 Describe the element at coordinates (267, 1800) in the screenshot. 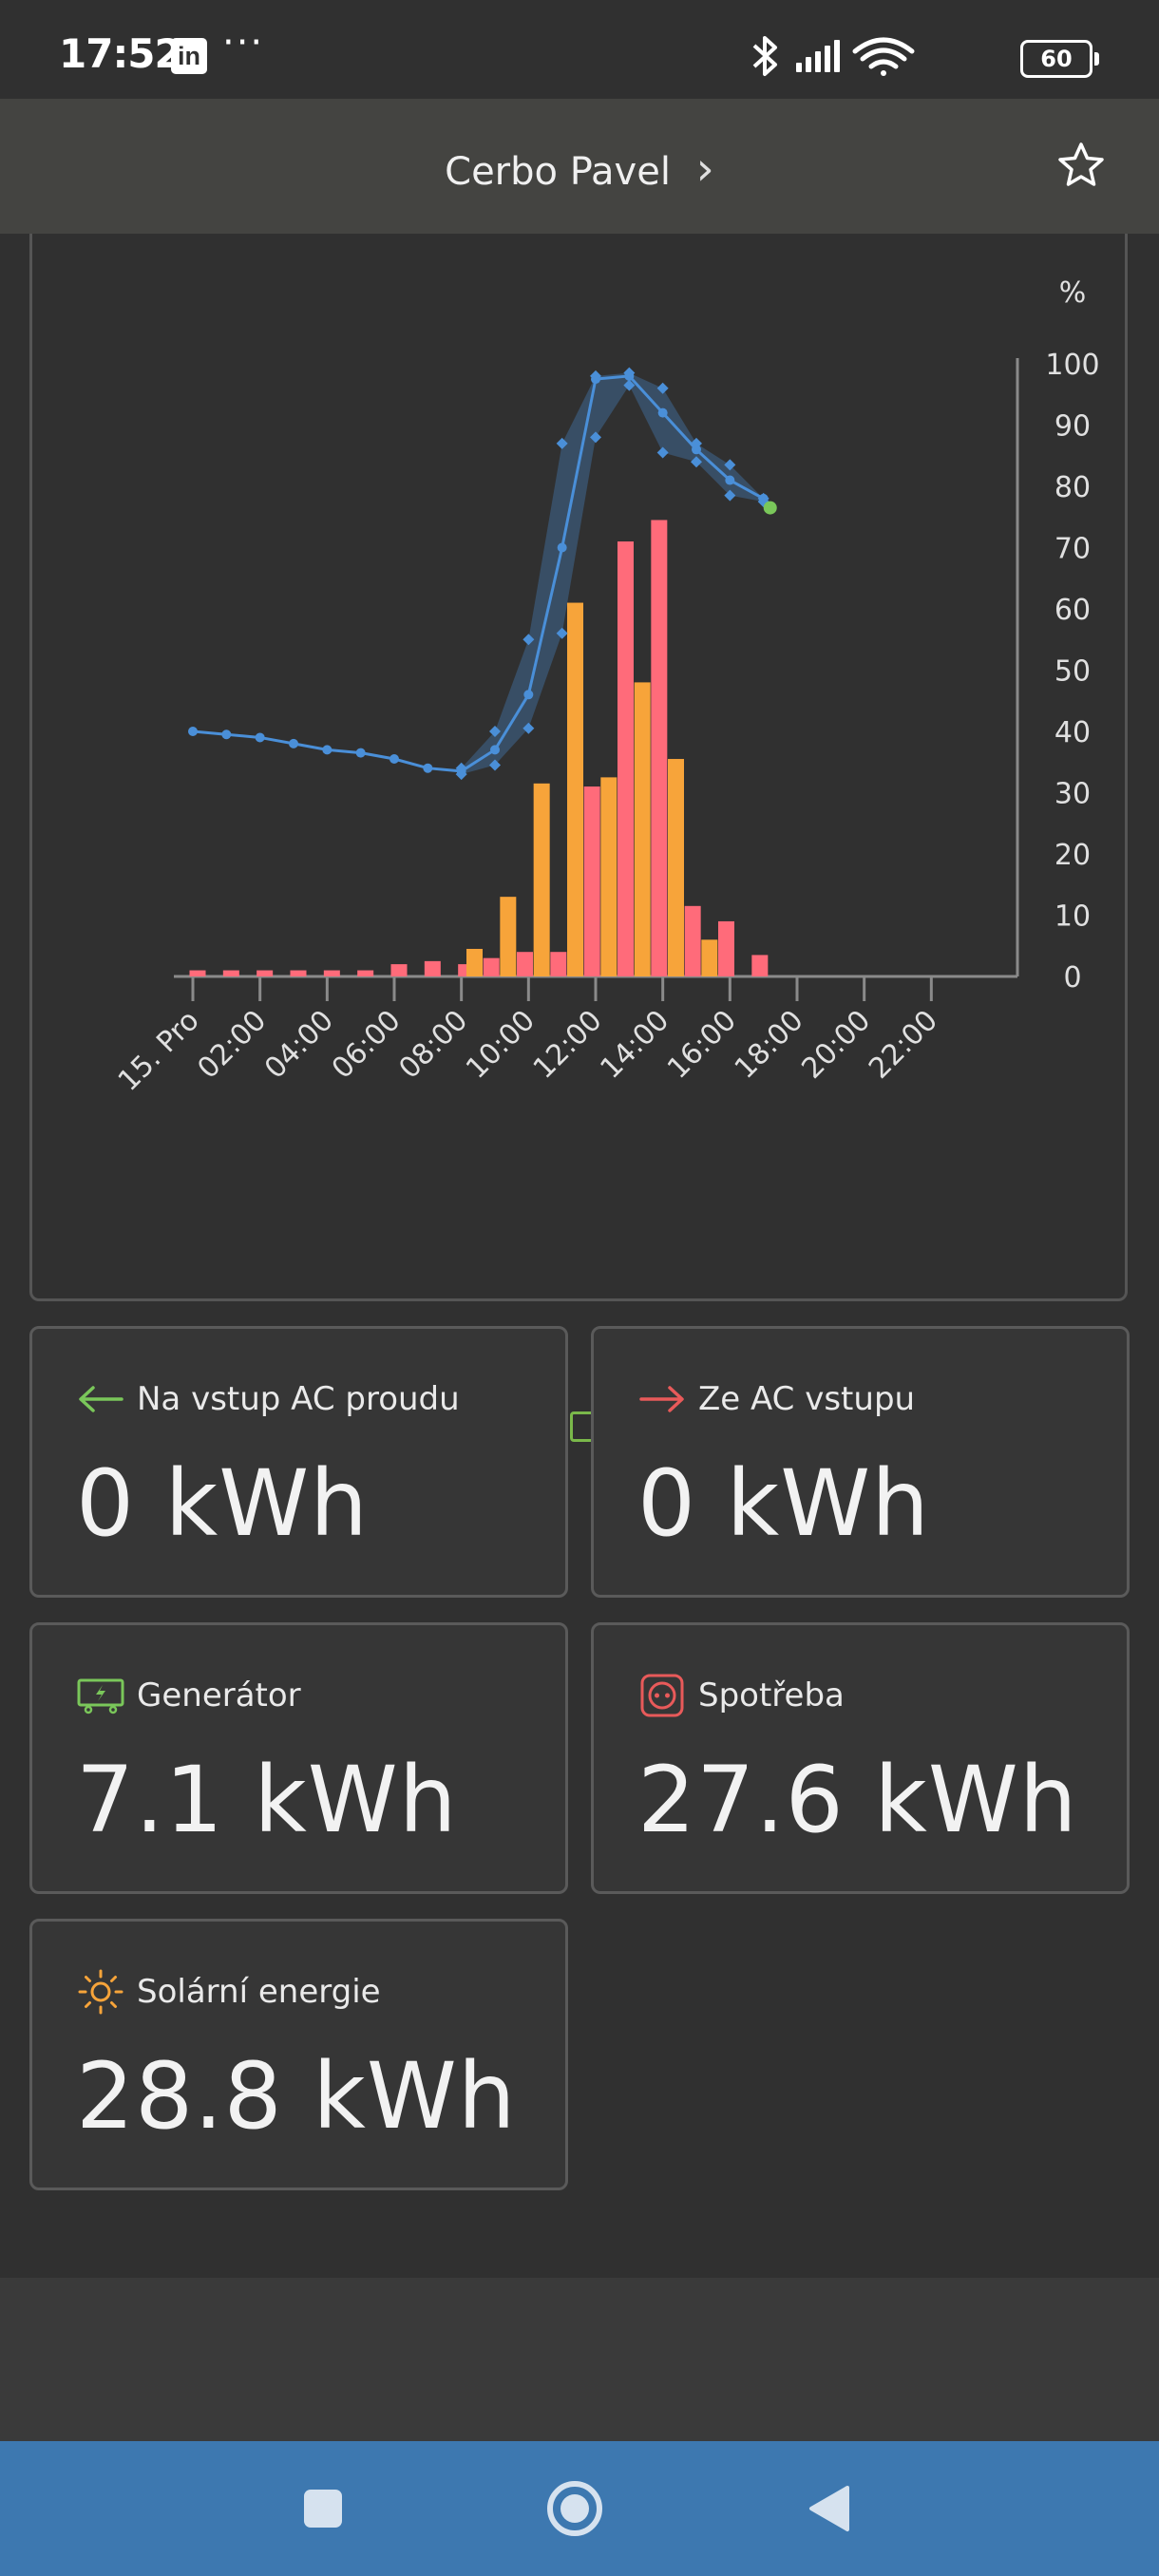

I see `tile-value: 7.1 kWh` at that location.